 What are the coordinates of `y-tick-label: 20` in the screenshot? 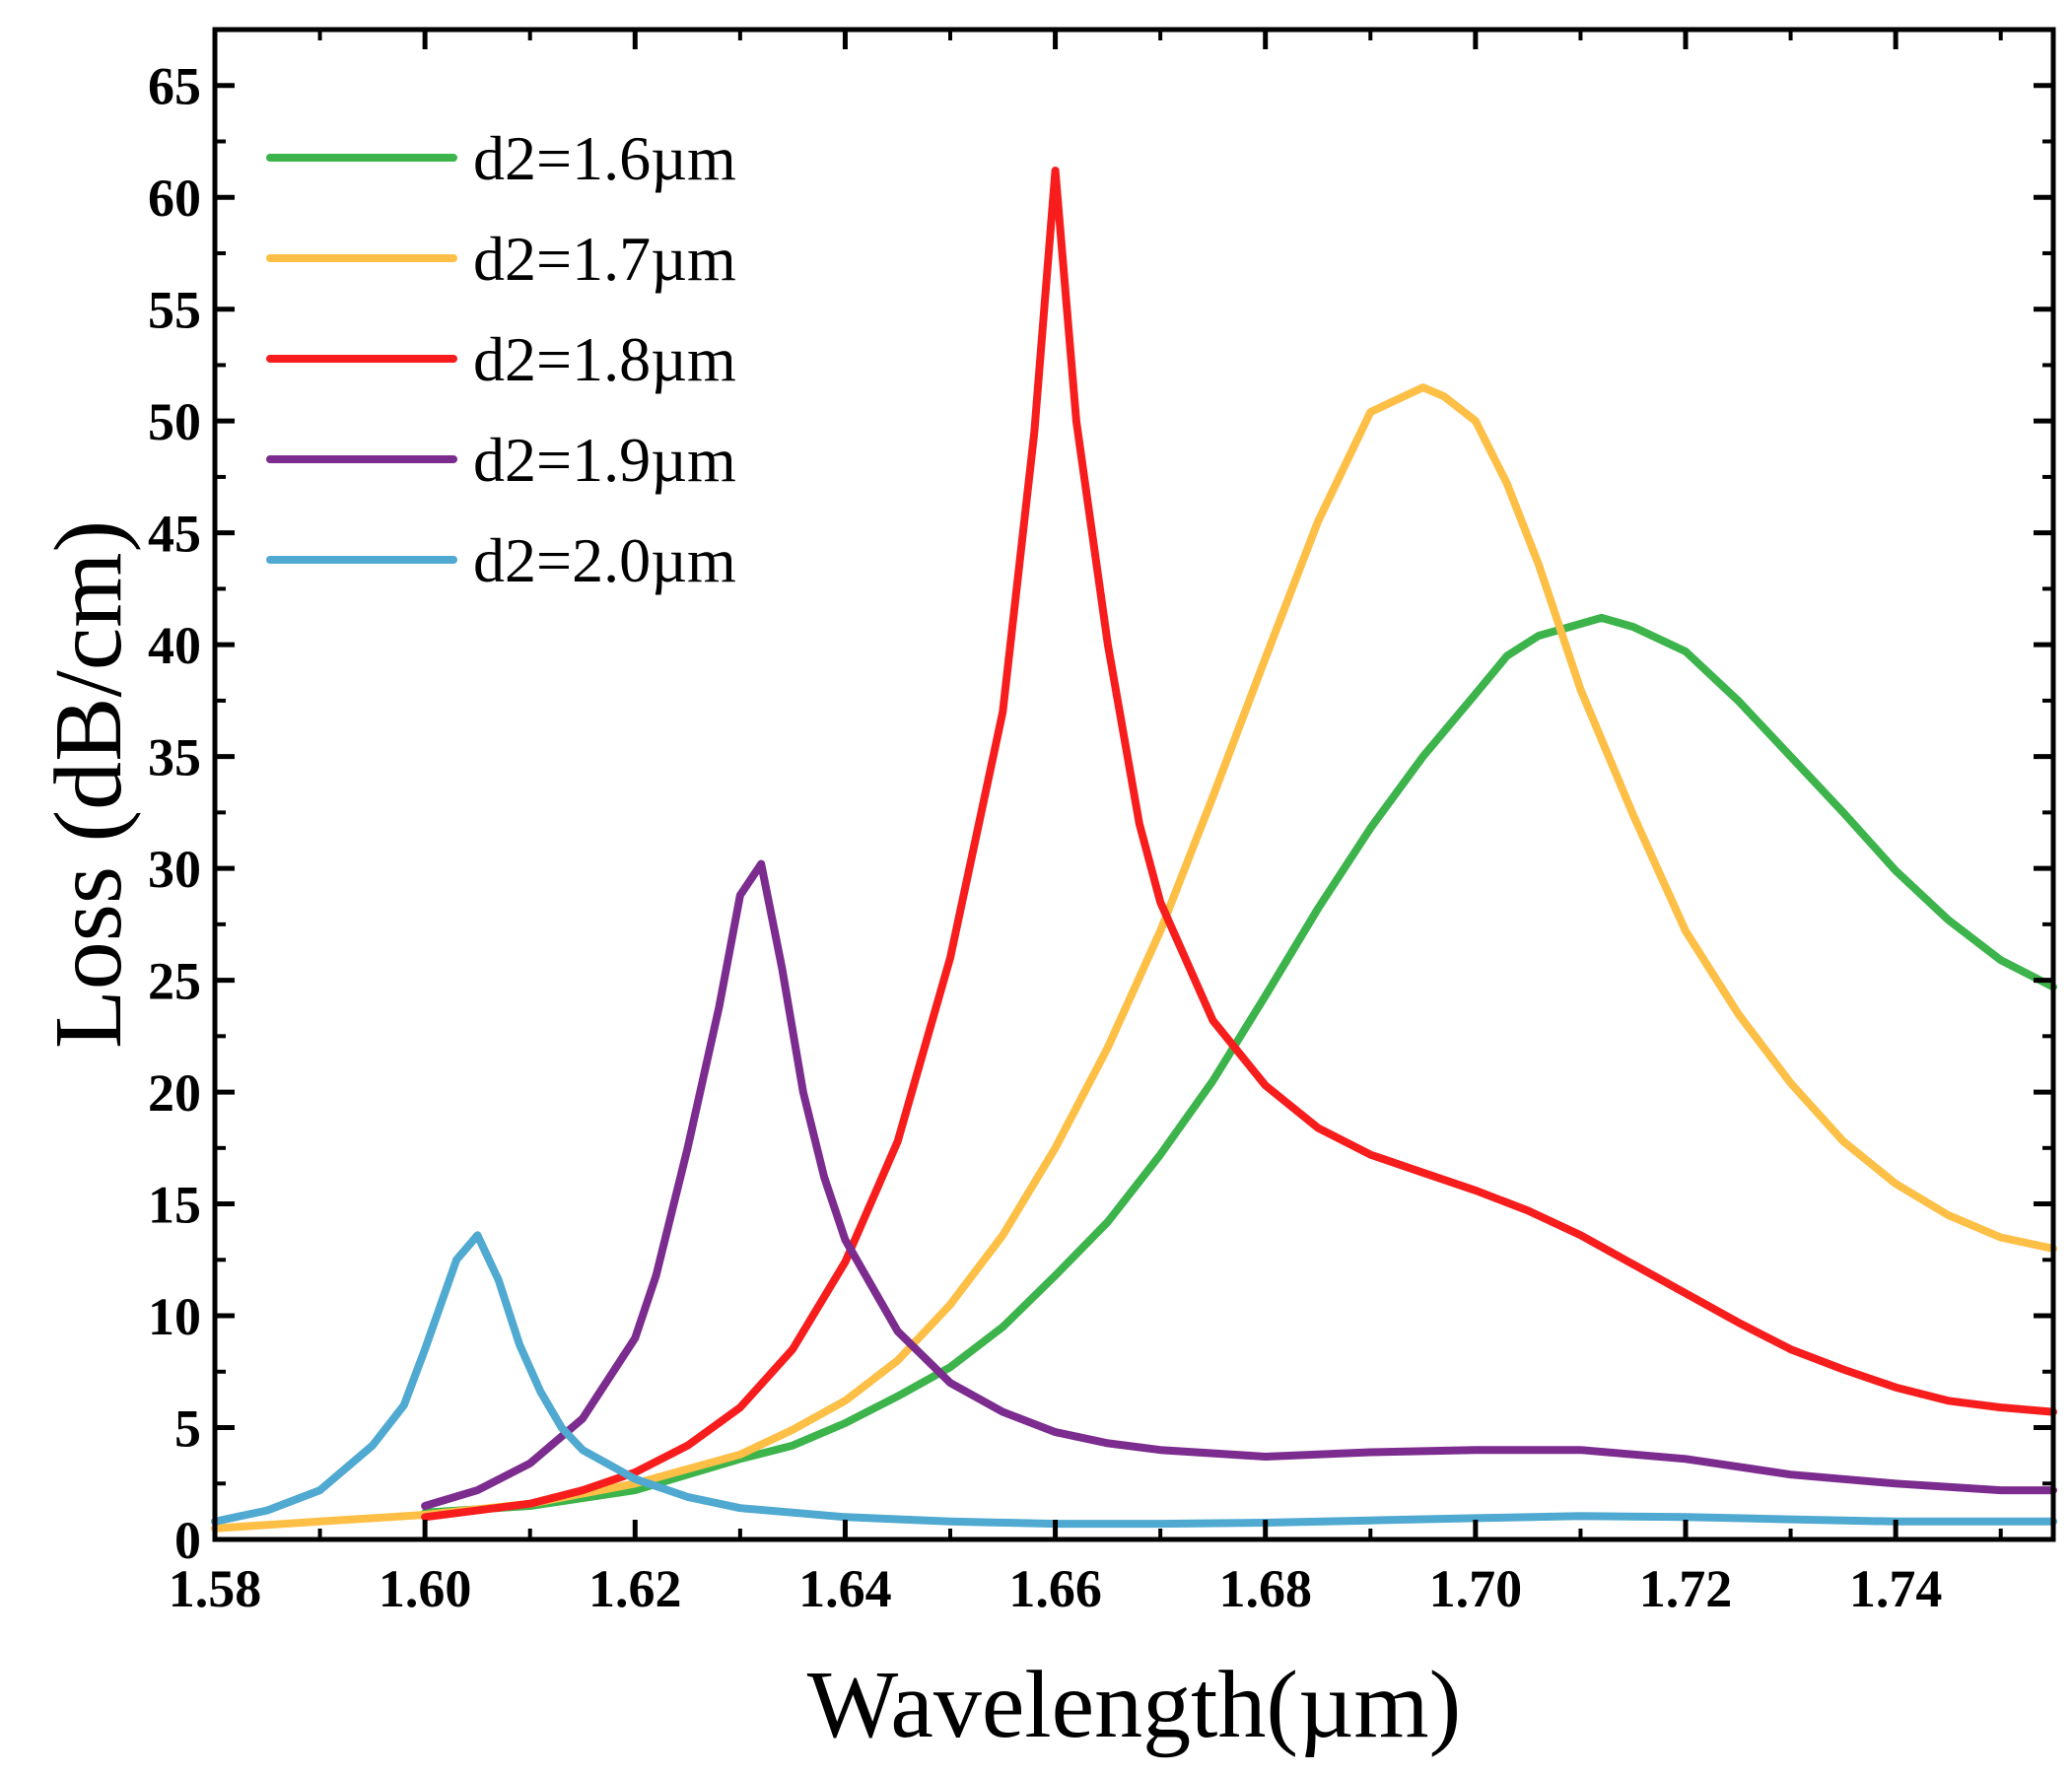 It's located at (175, 1093).